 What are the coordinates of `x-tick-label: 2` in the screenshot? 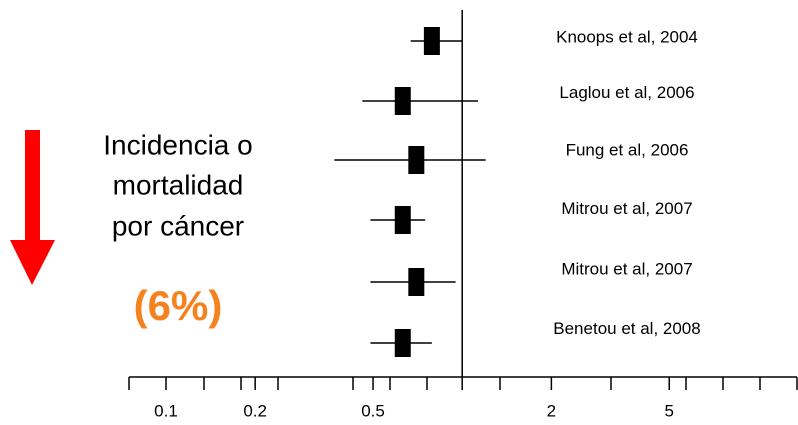 It's located at (551, 410).